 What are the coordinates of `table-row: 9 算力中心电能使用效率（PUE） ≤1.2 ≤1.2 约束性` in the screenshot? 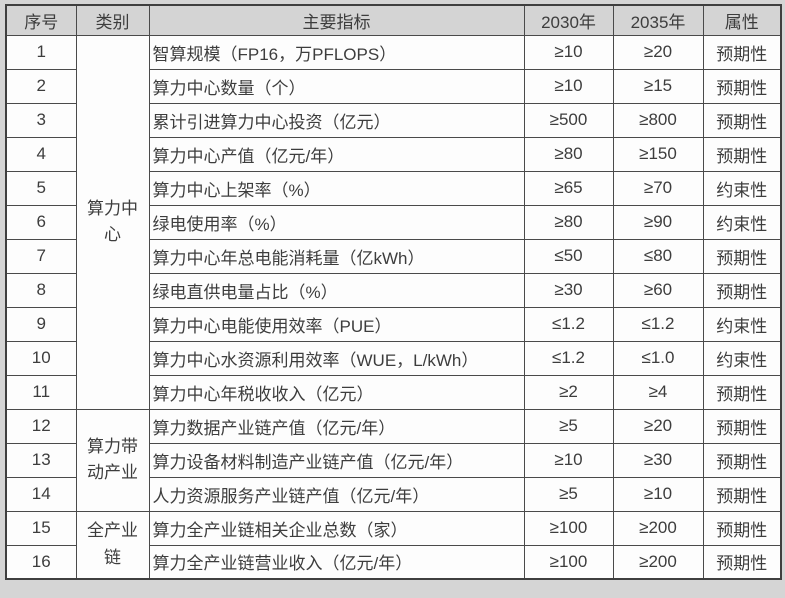 It's located at (393, 324).